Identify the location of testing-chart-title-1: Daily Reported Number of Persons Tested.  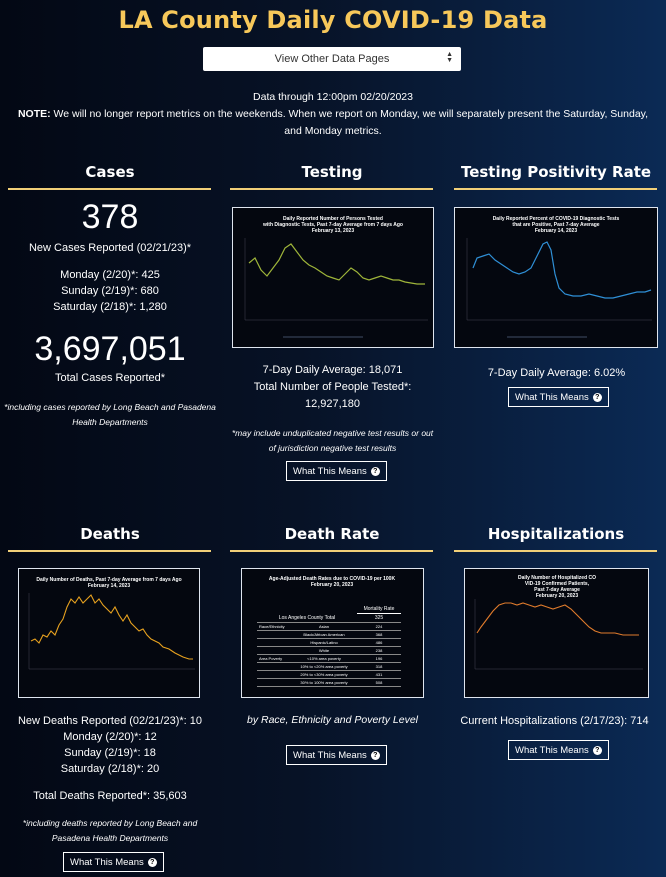
(333, 219).